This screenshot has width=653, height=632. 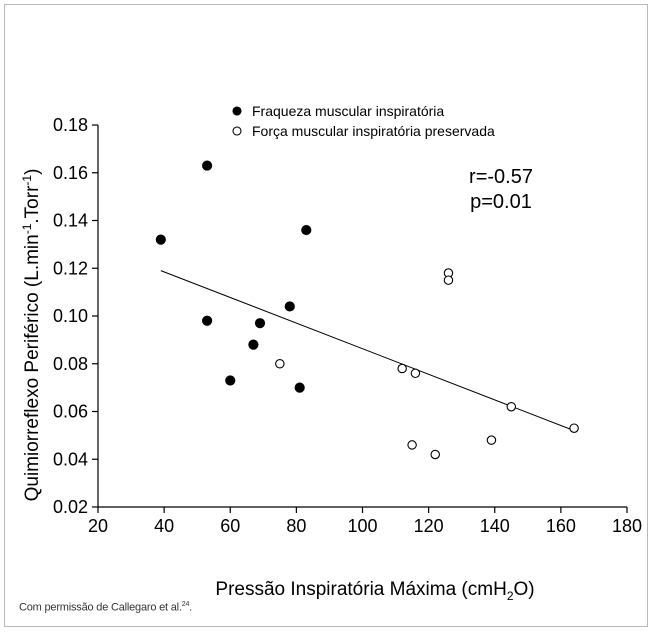 I want to click on x-tick-label: 120, so click(x=429, y=526).